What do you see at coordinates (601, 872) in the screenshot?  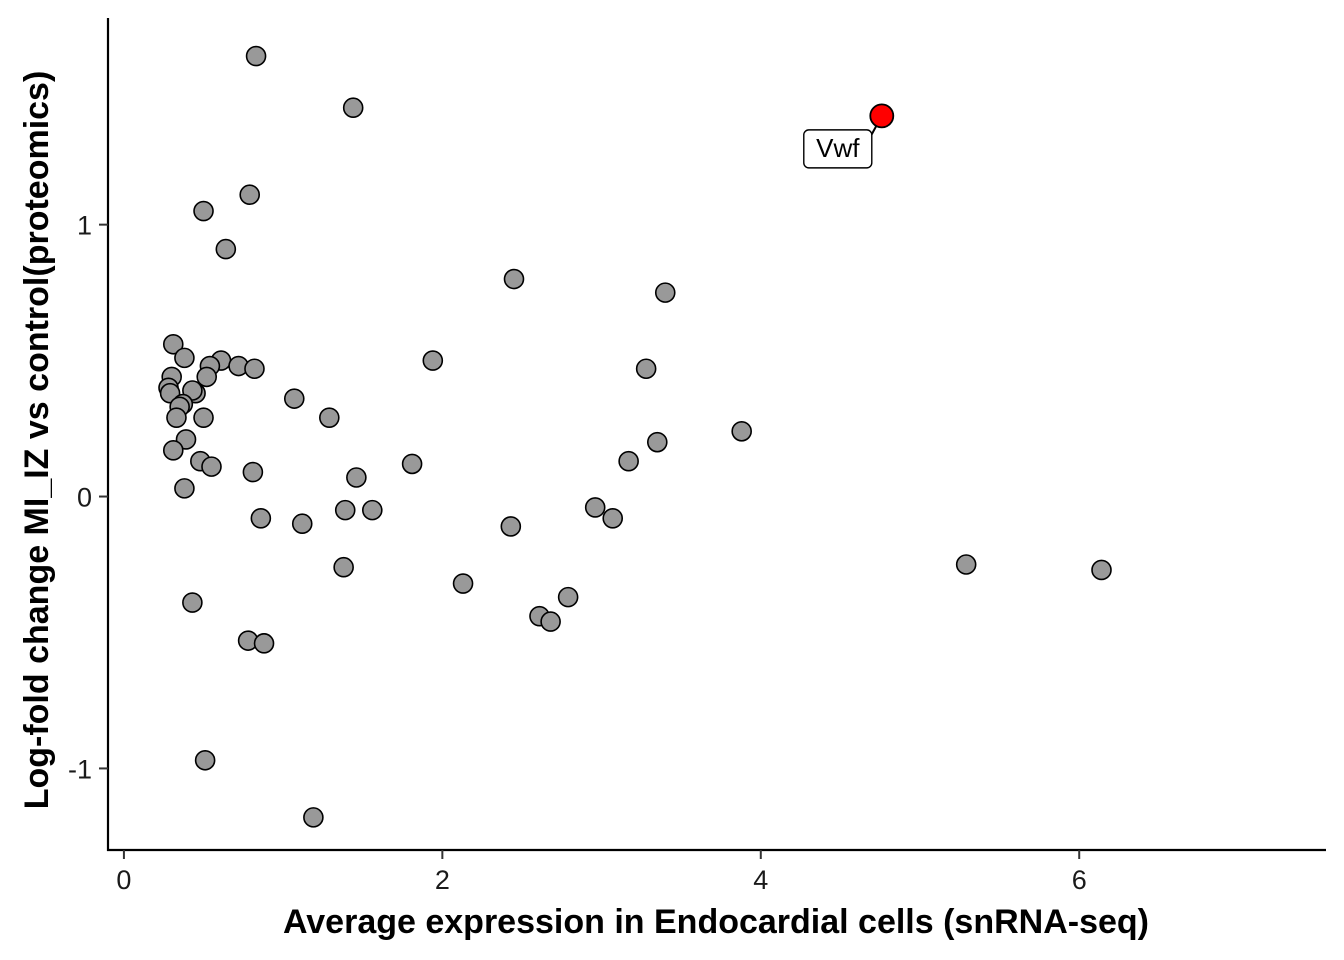 I see `x-axis-ticks: 0 2 4 6` at bounding box center [601, 872].